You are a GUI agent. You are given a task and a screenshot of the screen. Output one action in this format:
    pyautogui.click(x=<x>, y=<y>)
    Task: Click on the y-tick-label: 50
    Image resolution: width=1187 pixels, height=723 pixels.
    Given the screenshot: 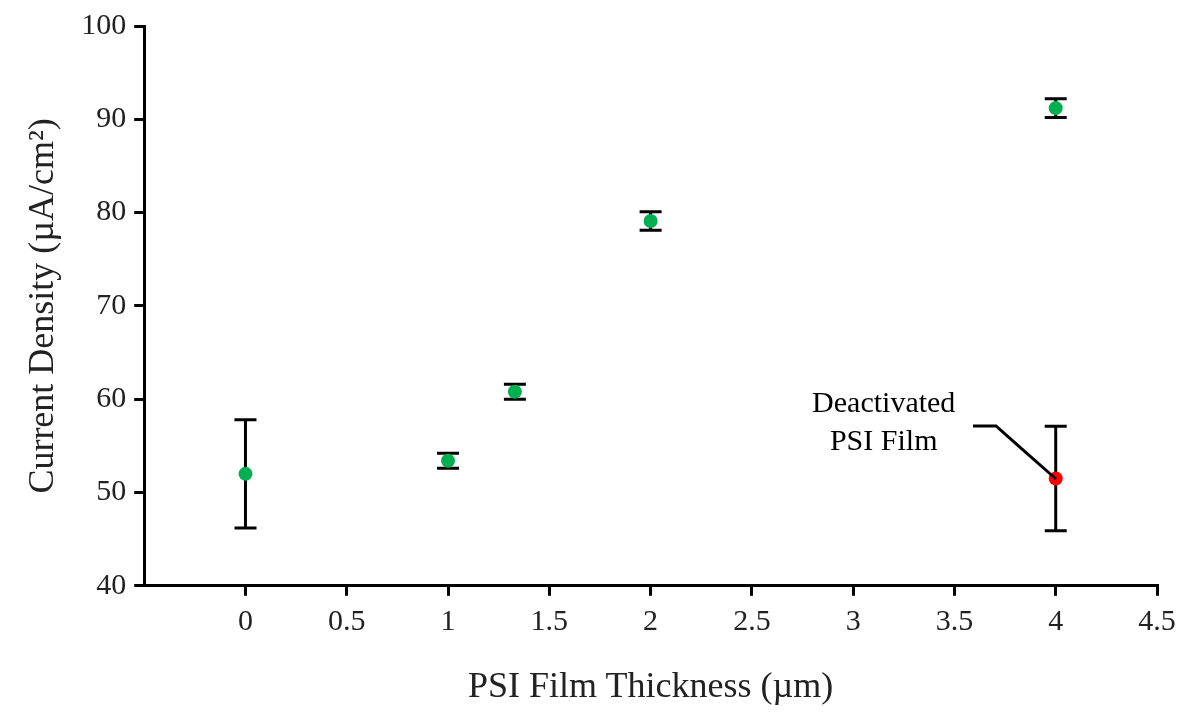 What is the action you would take?
    pyautogui.click(x=111, y=490)
    